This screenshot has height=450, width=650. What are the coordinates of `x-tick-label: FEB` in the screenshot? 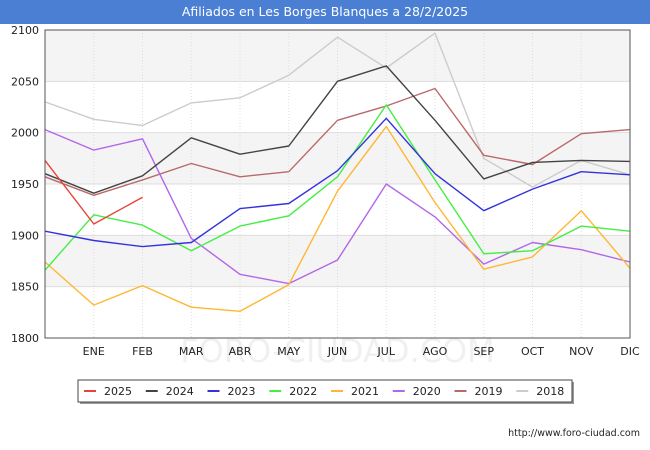 It's located at (142, 351).